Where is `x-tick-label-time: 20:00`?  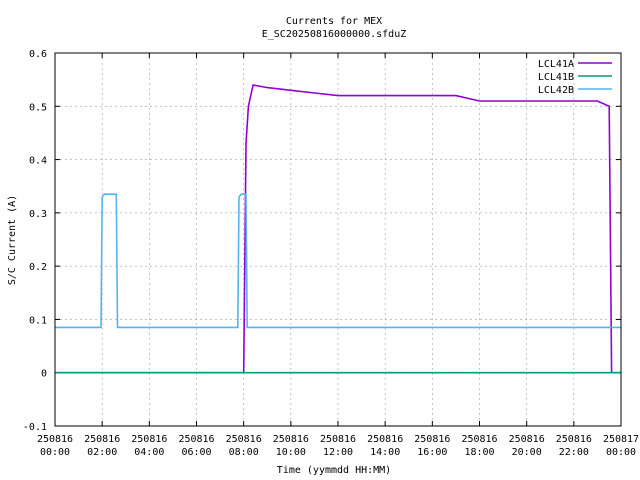 x-tick-label-time: 20:00 is located at coordinates (527, 452).